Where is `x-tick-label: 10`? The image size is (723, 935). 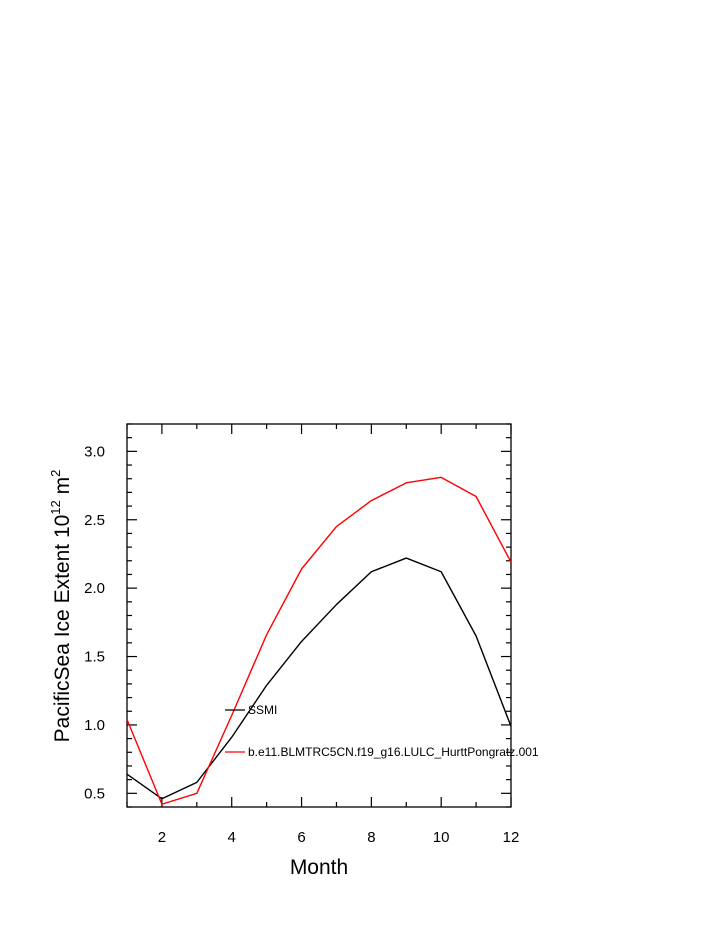 x-tick-label: 10 is located at coordinates (441, 837).